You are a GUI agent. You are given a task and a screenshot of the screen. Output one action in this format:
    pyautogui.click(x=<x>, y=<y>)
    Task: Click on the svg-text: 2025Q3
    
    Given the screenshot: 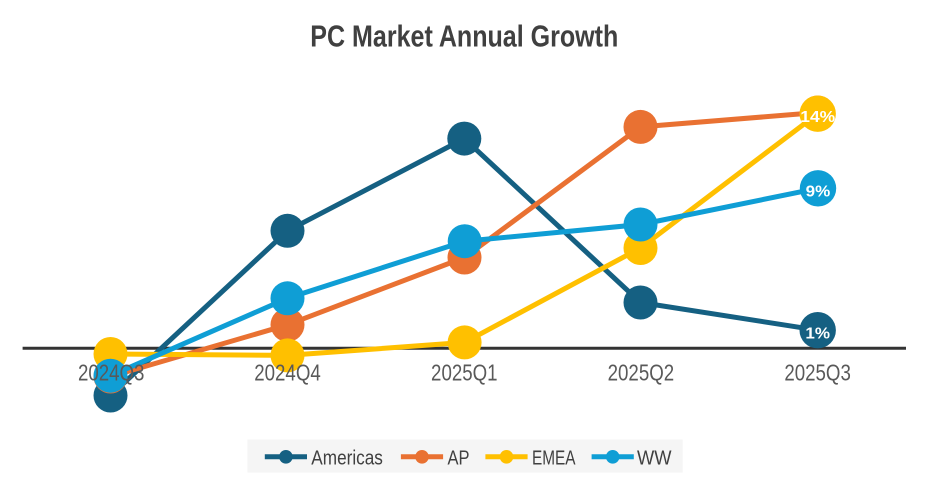 What is the action you would take?
    pyautogui.click(x=817, y=372)
    